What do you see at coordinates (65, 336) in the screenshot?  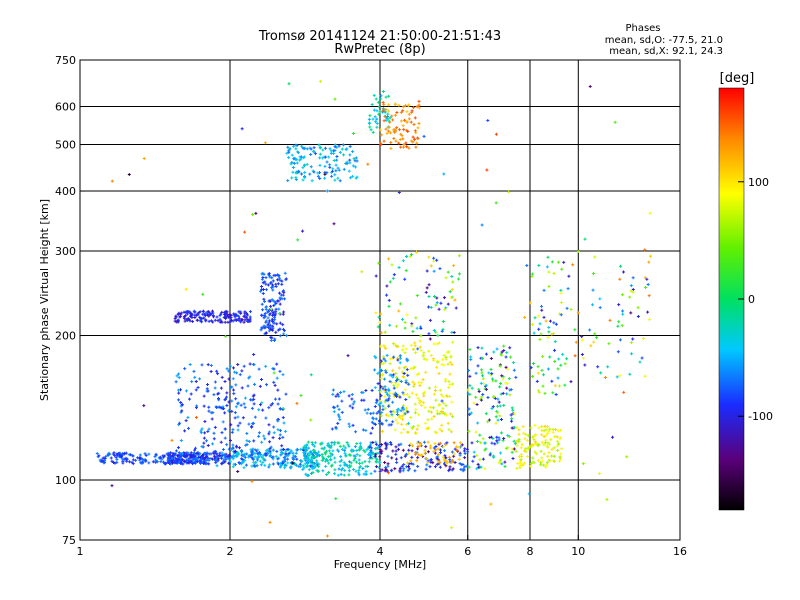 I see `y-tick-label: 200` at bounding box center [65, 336].